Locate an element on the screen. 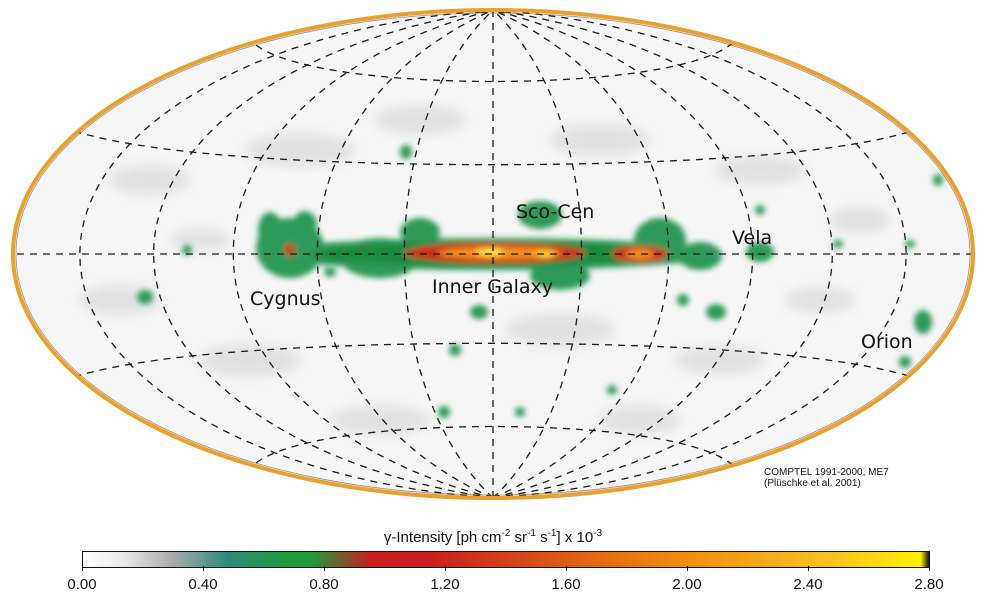 This screenshot has width=986, height=600. colorbar-tick-label: 0.00 is located at coordinates (82, 584).